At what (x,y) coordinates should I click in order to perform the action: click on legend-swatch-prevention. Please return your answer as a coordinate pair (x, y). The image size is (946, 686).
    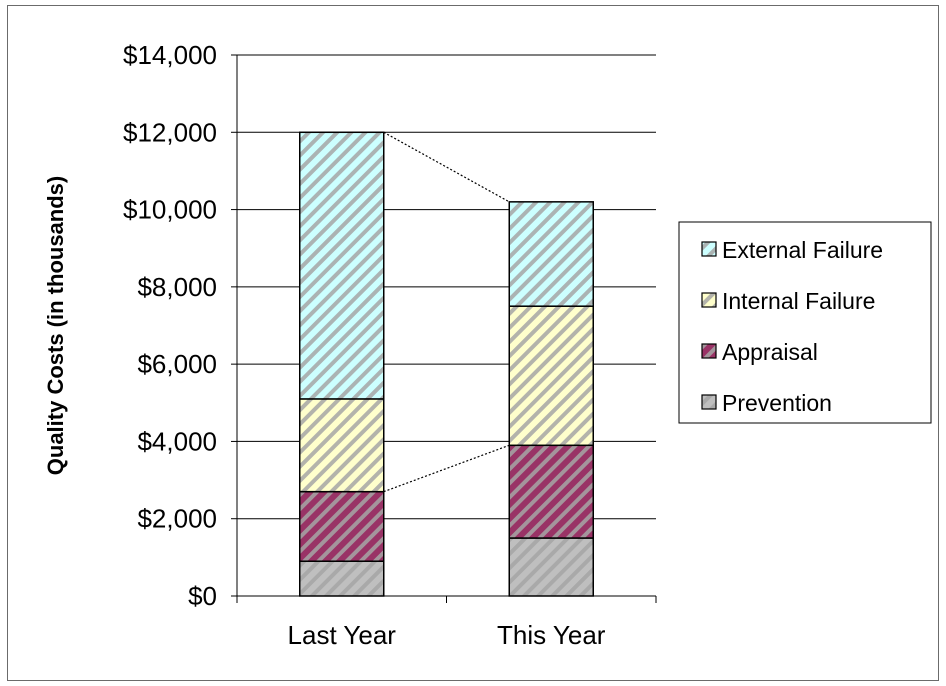
    Looking at the image, I should click on (709, 402).